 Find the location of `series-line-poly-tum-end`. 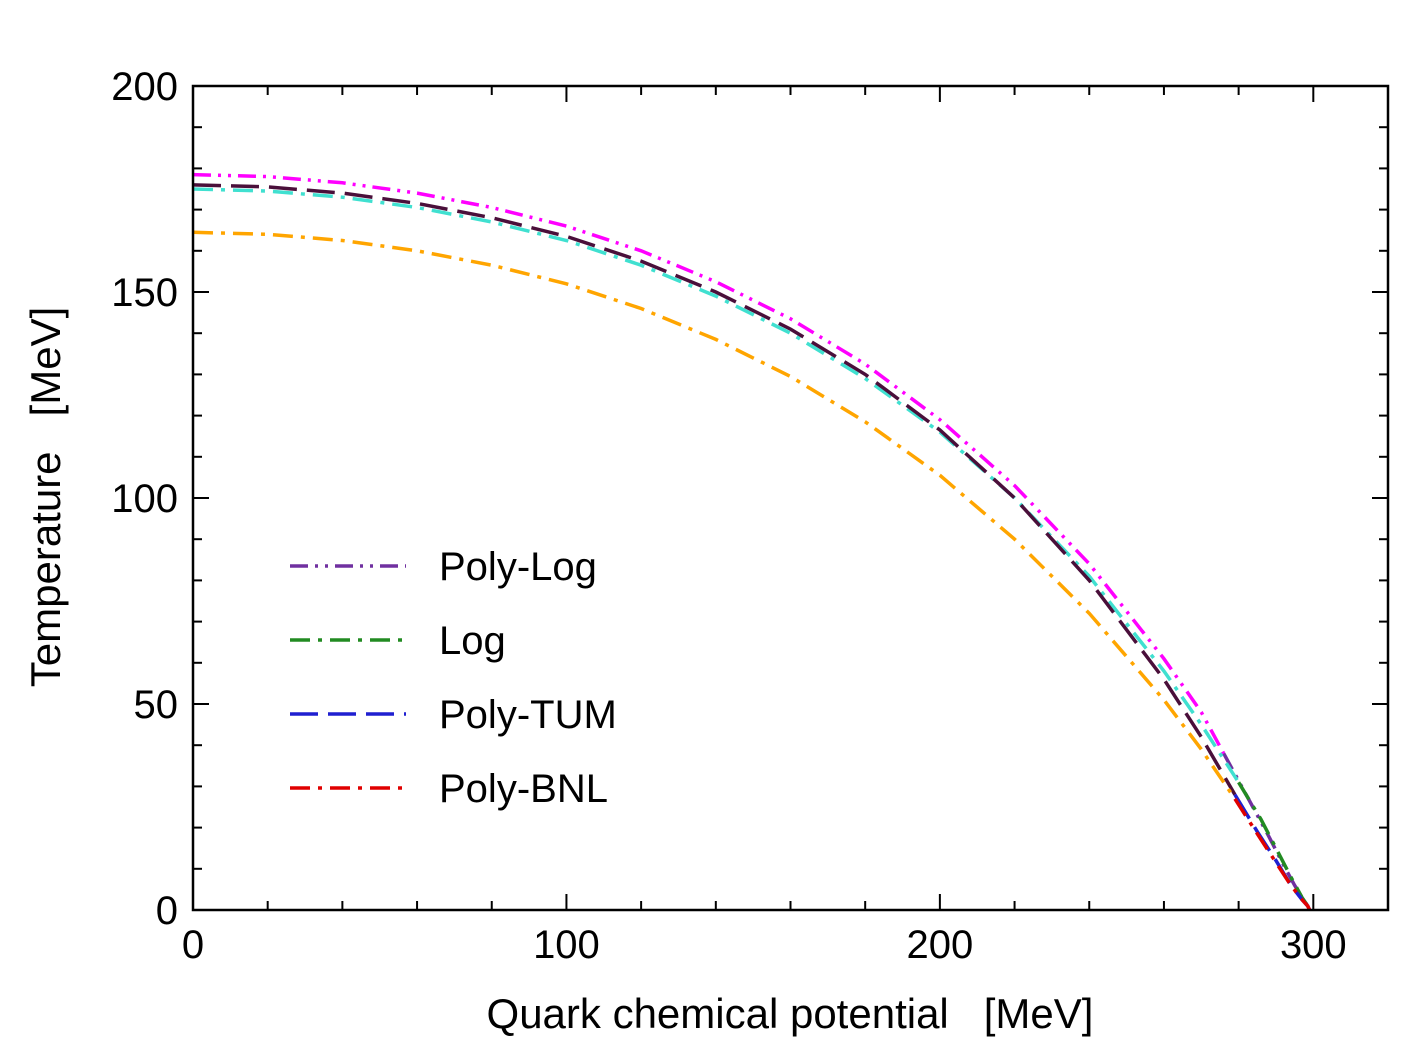

series-line-poly-tum-end is located at coordinates (1272, 852).